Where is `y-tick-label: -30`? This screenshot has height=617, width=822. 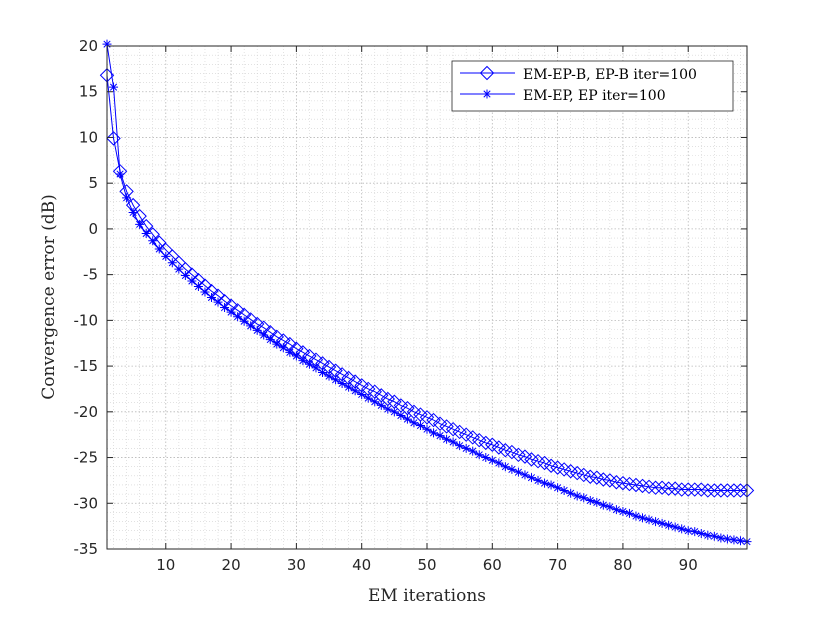
y-tick-label: -30 is located at coordinates (86, 503).